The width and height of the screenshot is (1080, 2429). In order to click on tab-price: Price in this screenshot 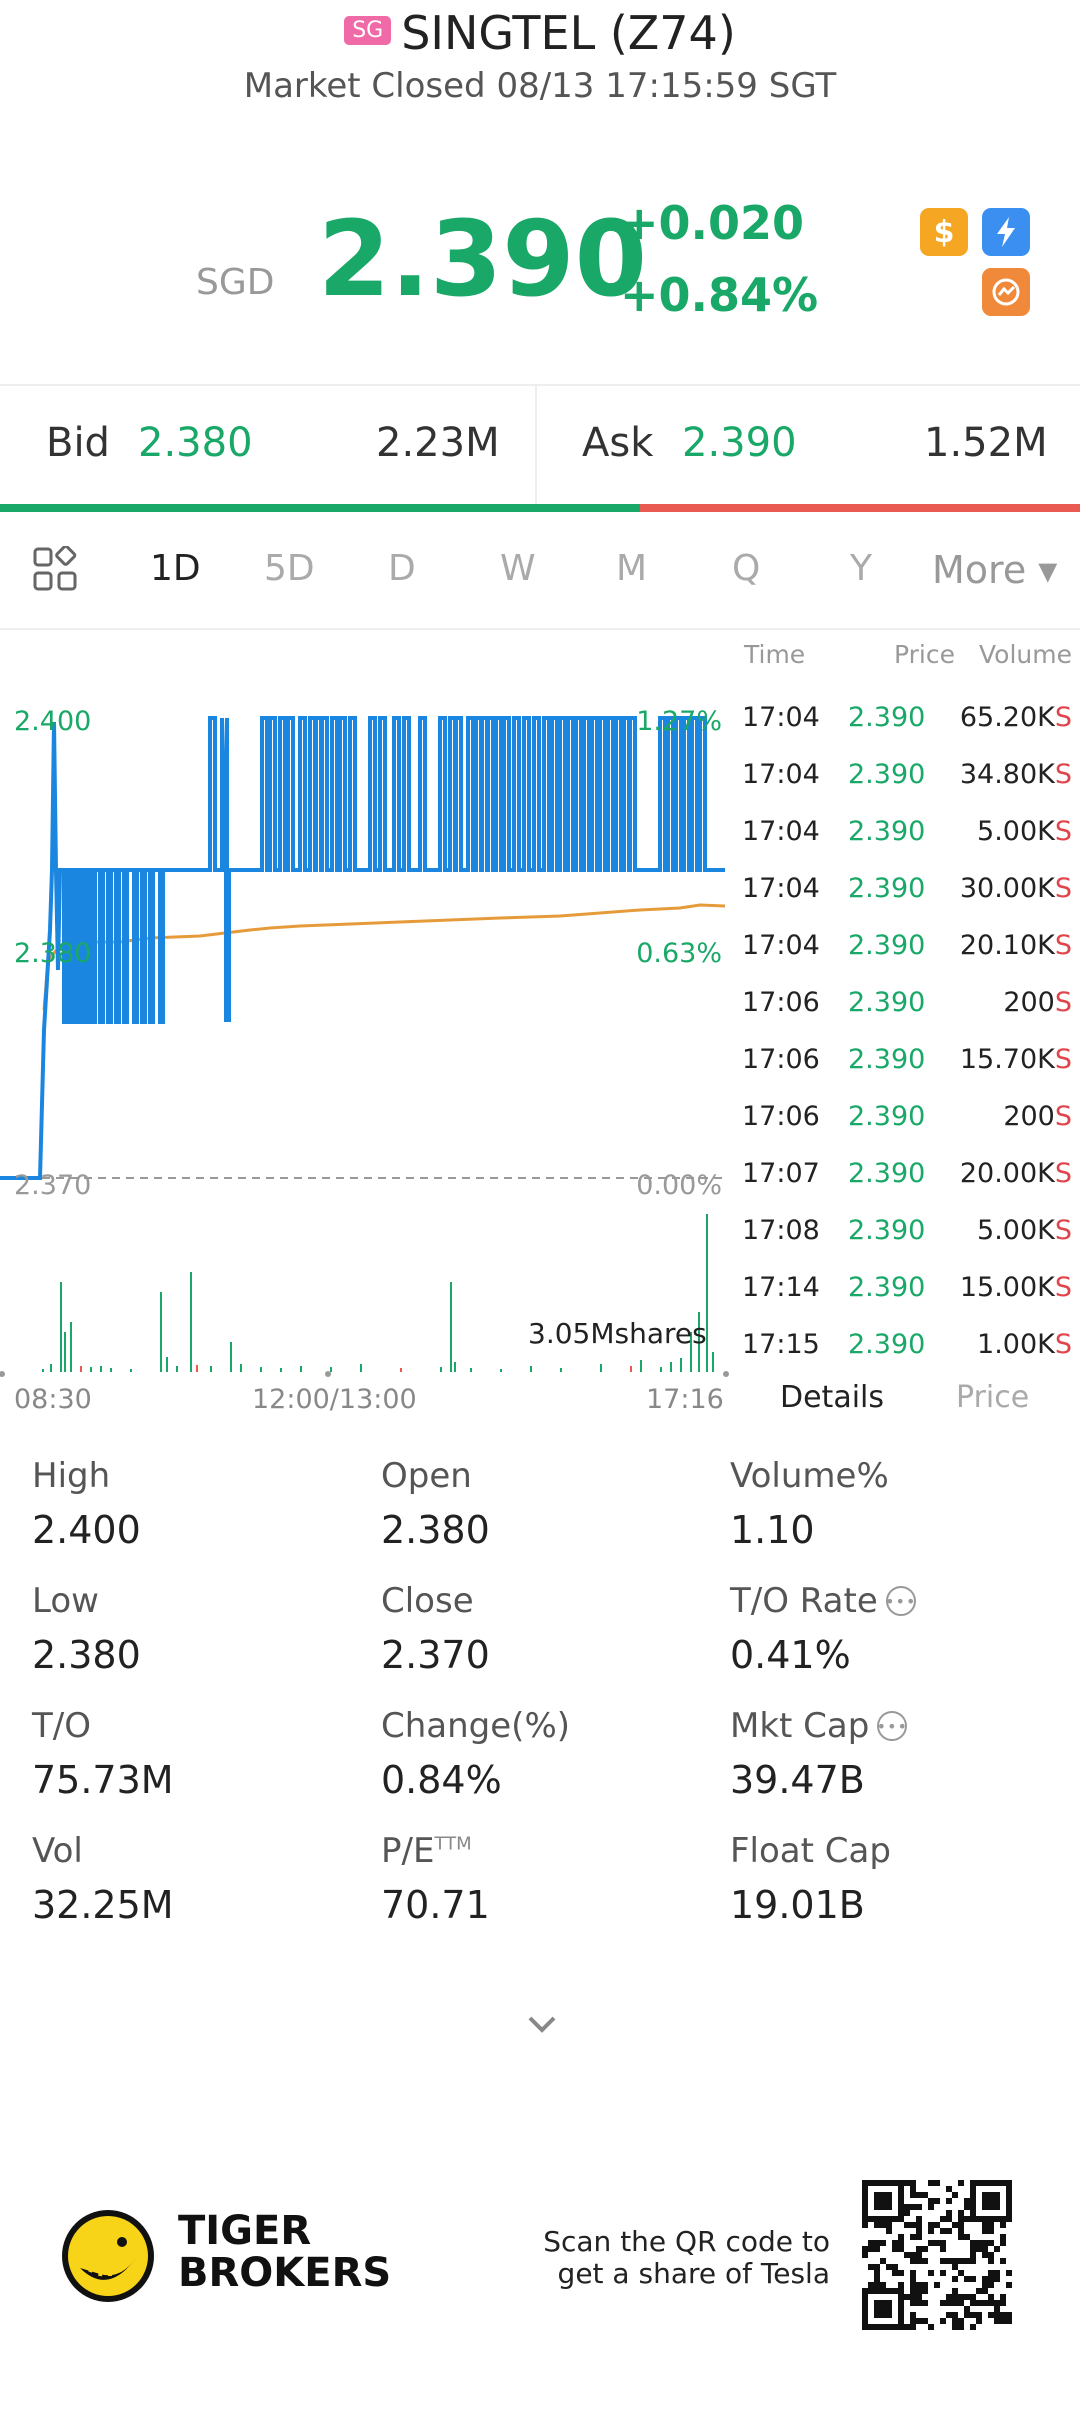, I will do `click(993, 1397)`.